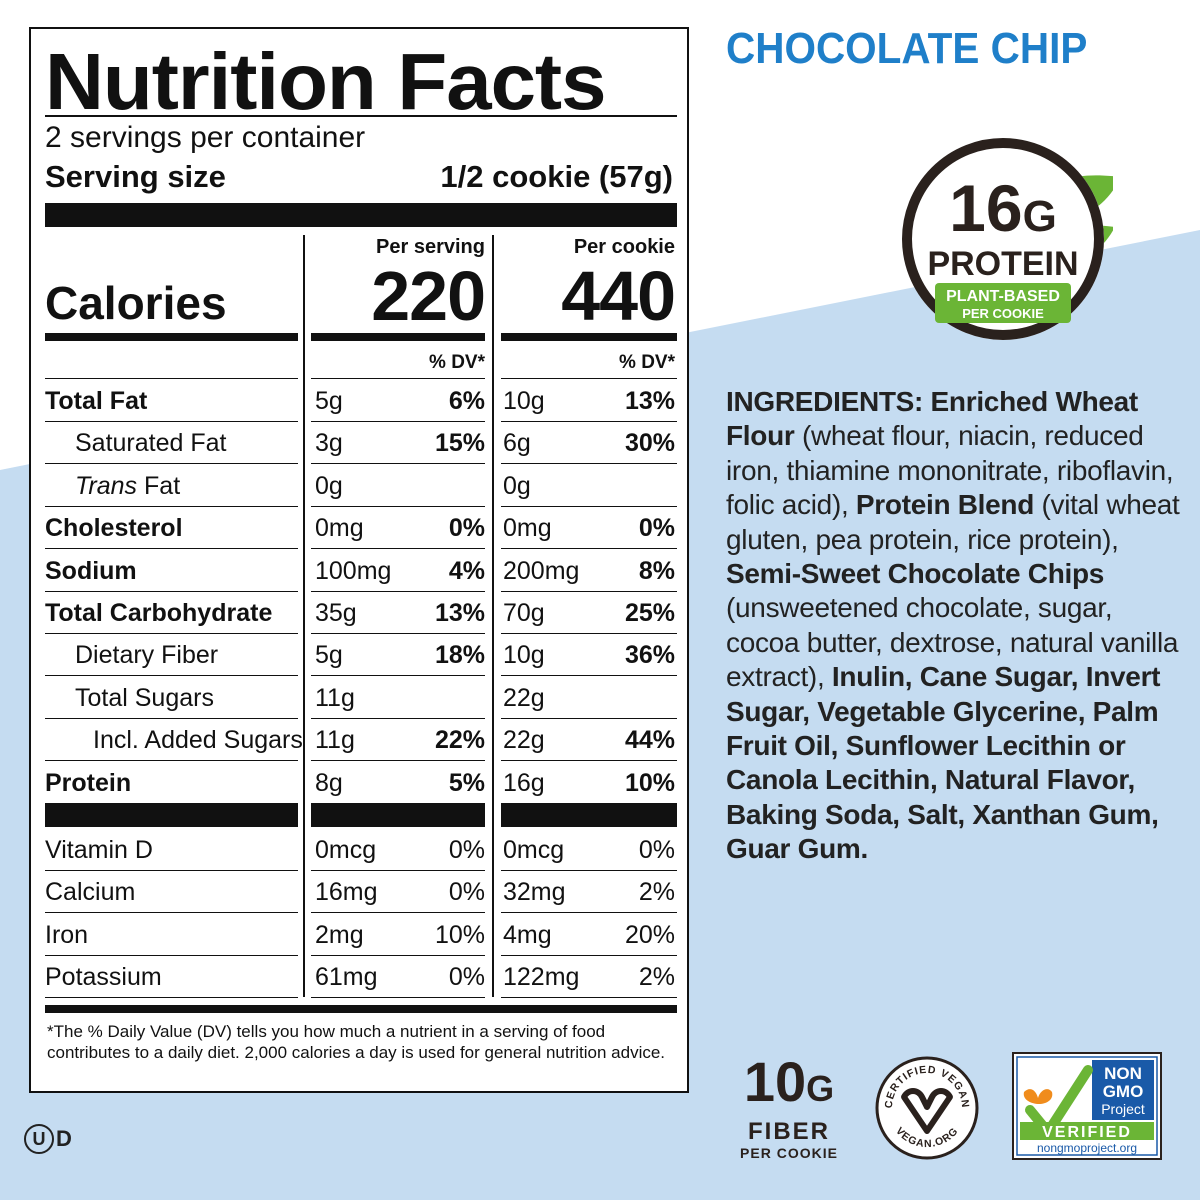  What do you see at coordinates (556, 176) in the screenshot?
I see `serving-size-value: 1/2 cookie (57g)` at bounding box center [556, 176].